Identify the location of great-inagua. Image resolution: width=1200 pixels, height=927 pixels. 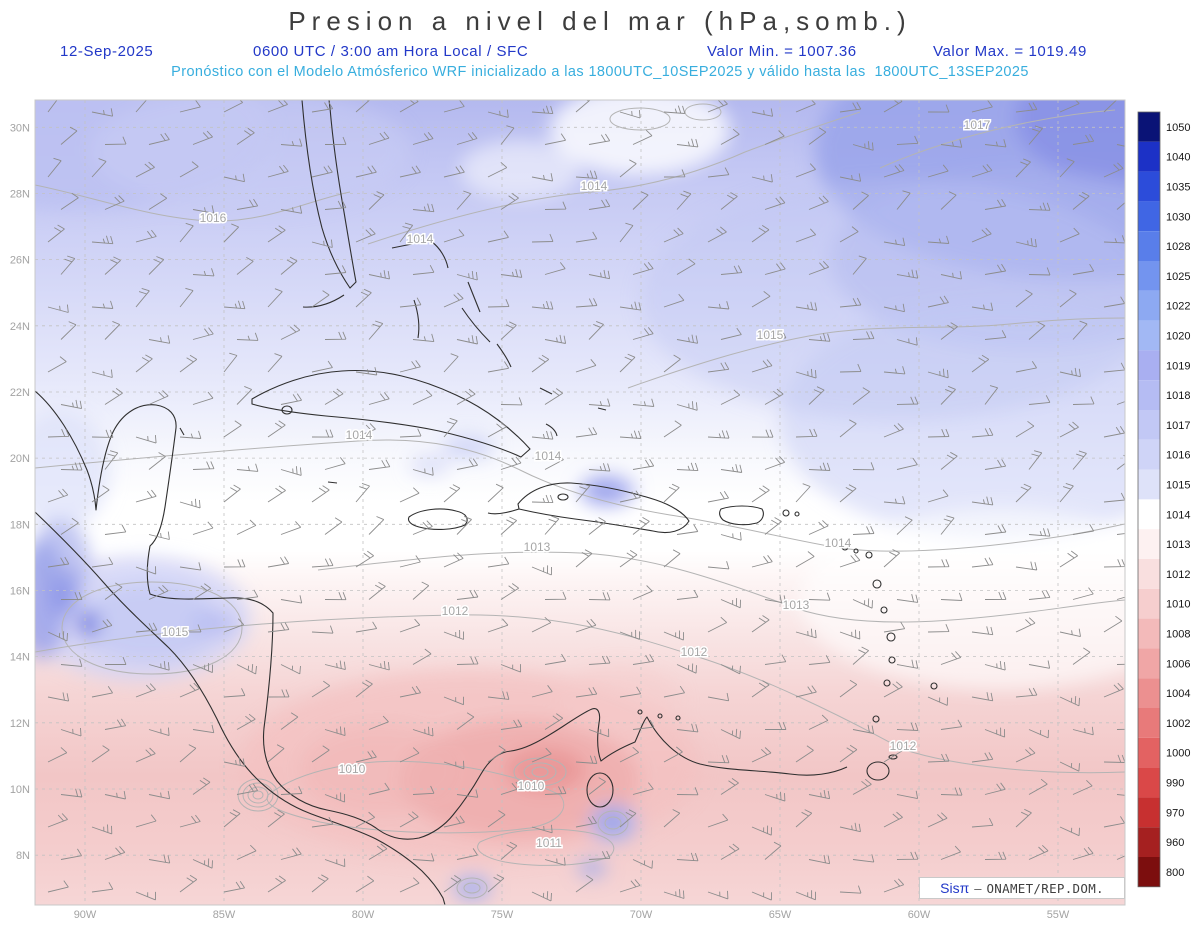
(551, 430).